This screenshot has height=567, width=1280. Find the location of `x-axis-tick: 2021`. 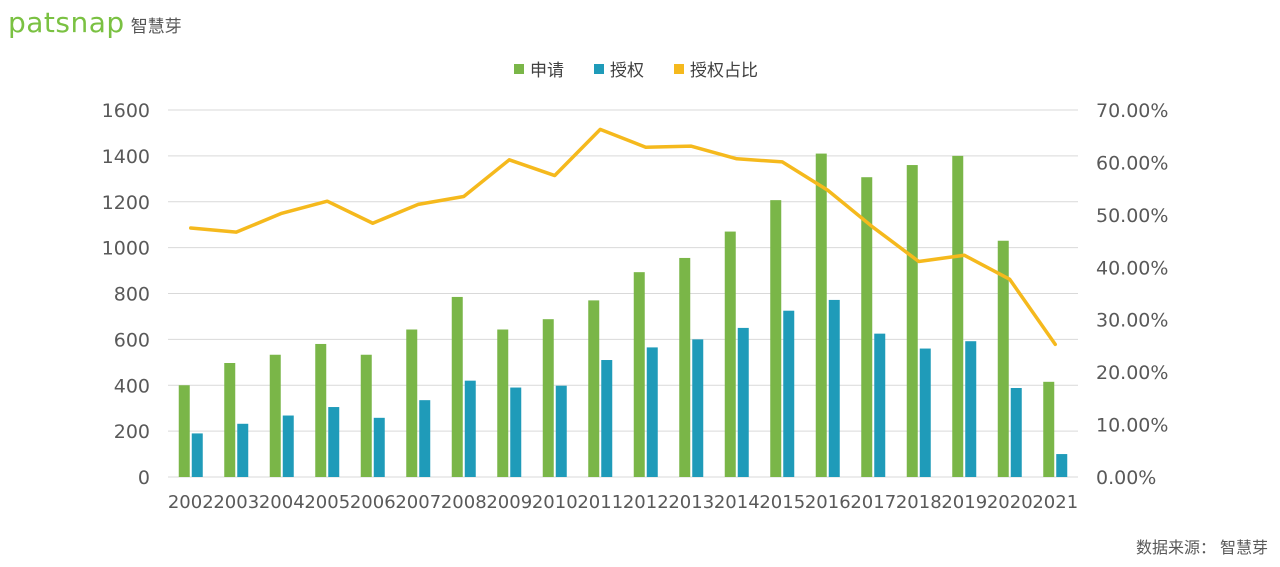

x-axis-tick: 2021 is located at coordinates (1055, 502).